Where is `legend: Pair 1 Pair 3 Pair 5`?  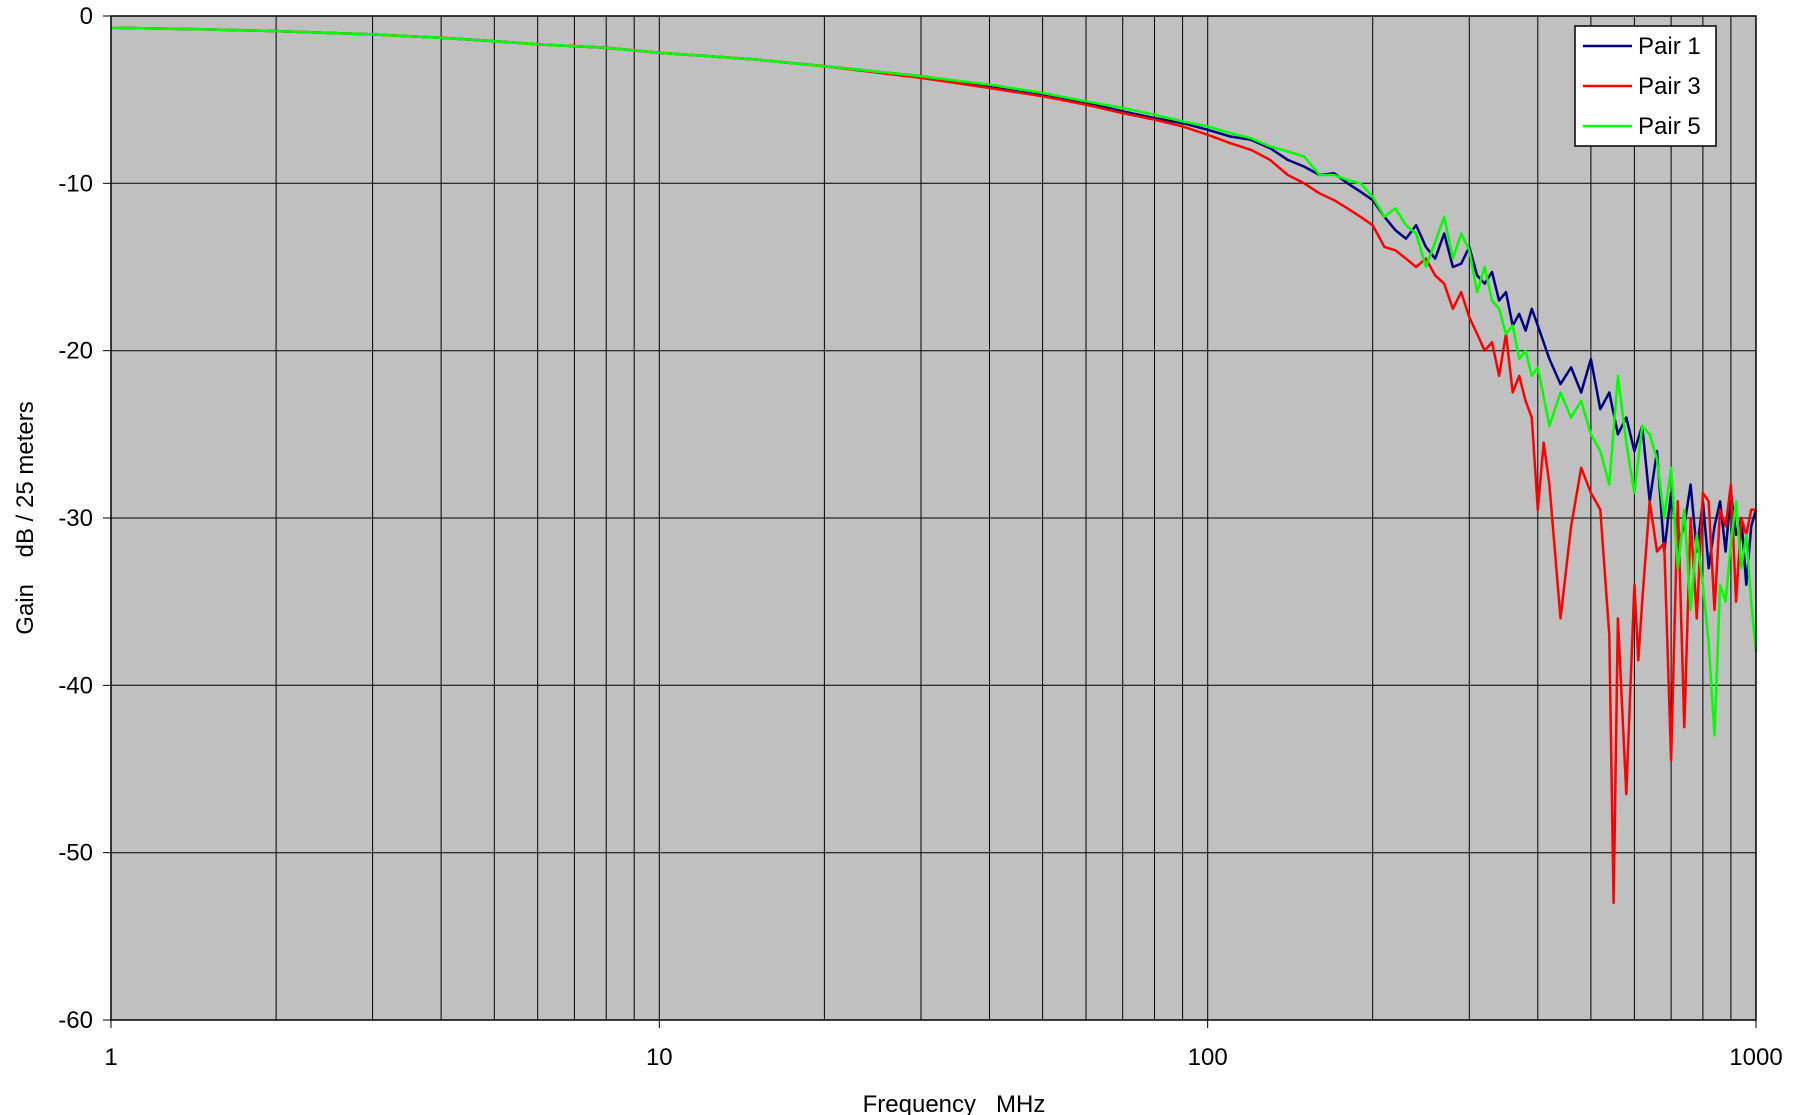 legend: Pair 1 Pair 3 Pair 5 is located at coordinates (1645, 86).